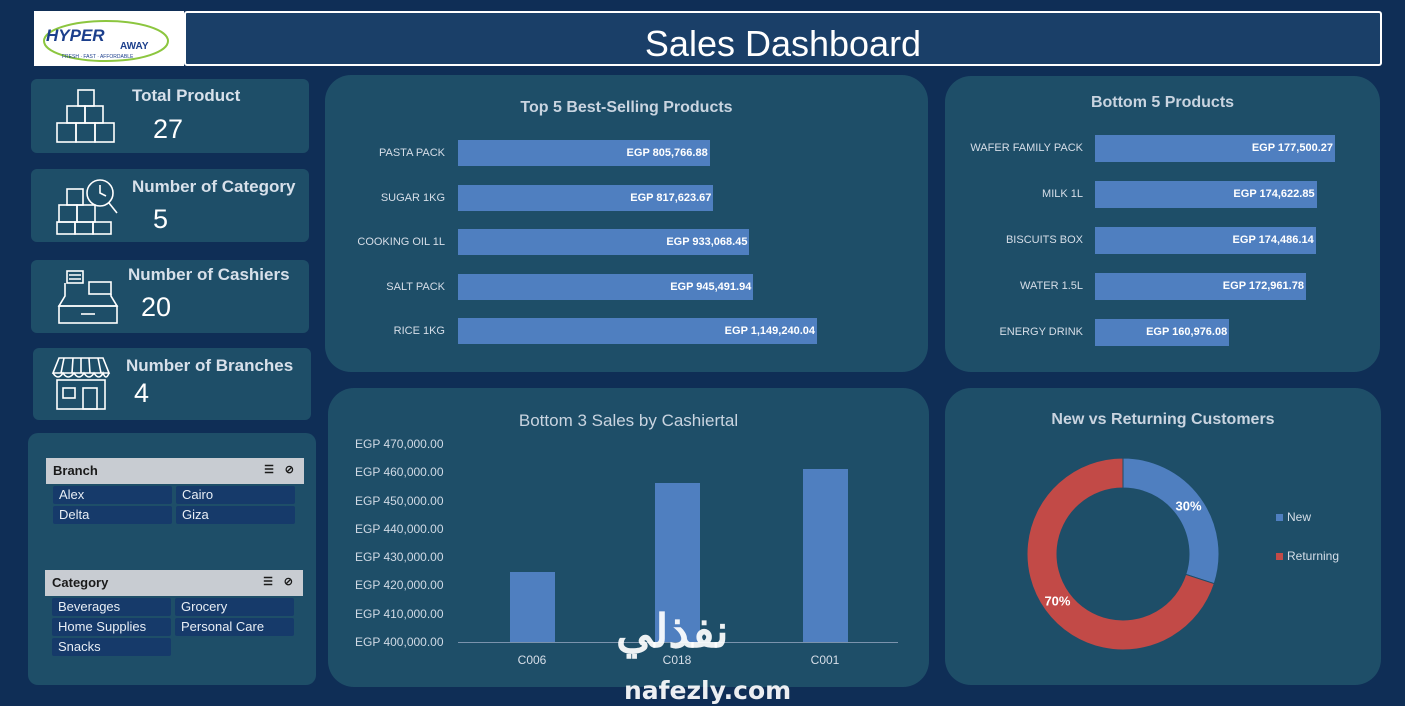  Describe the element at coordinates (1162, 102) in the screenshot. I see `chart-title: Bottom 5 Products` at that location.